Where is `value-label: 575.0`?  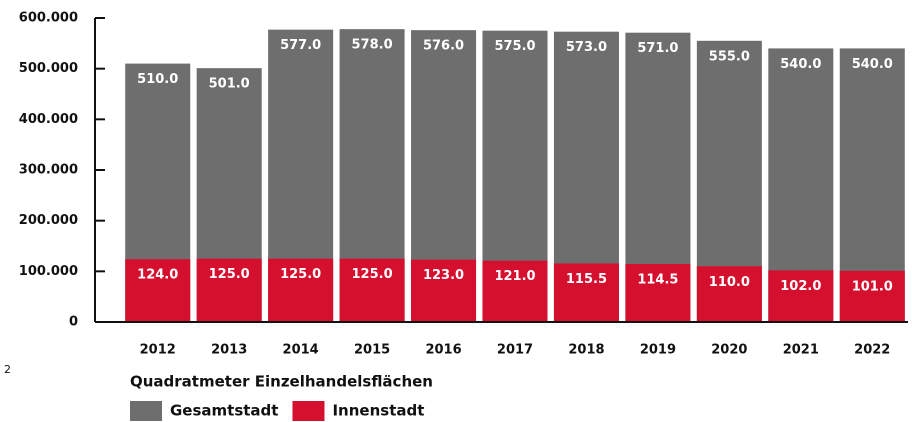
value-label: 575.0 is located at coordinates (514, 46).